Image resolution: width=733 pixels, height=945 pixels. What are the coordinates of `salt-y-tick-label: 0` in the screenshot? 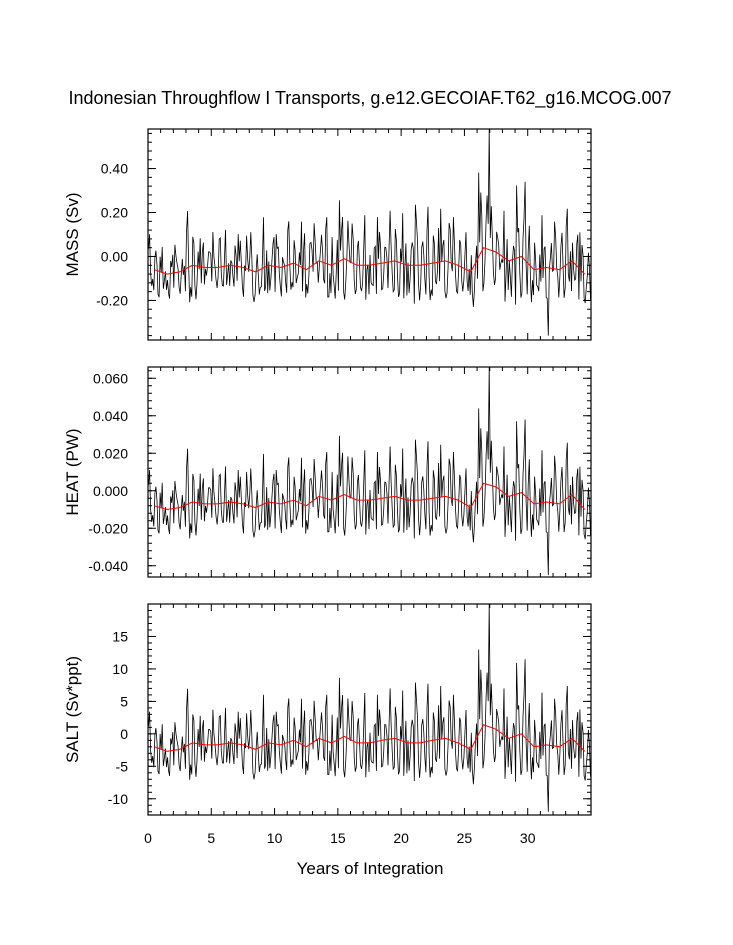 It's located at (124, 734).